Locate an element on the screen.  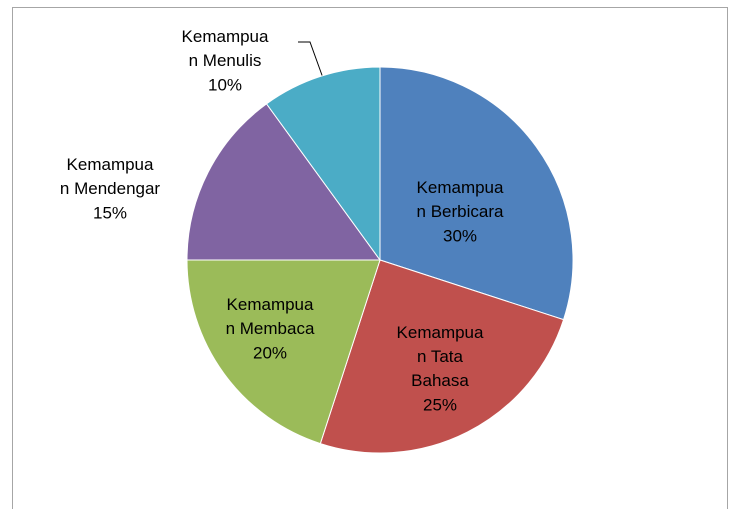
slice-value-label: 30% is located at coordinates (460, 235).